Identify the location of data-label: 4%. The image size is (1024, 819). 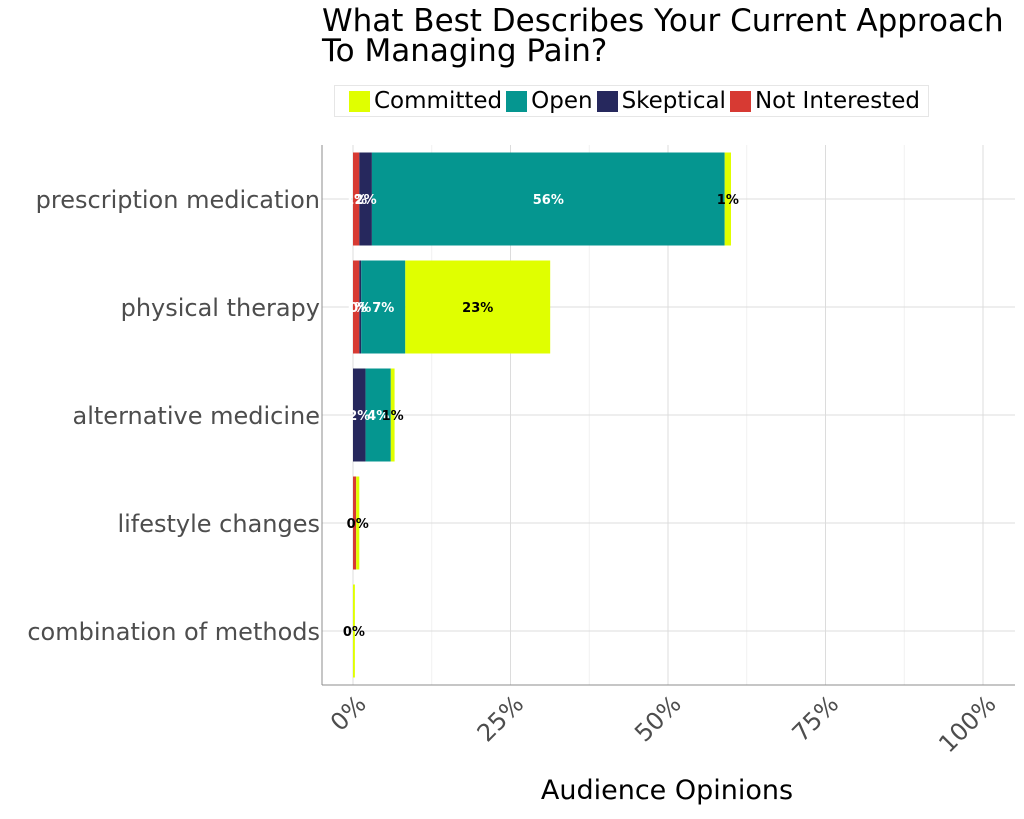
(378, 416).